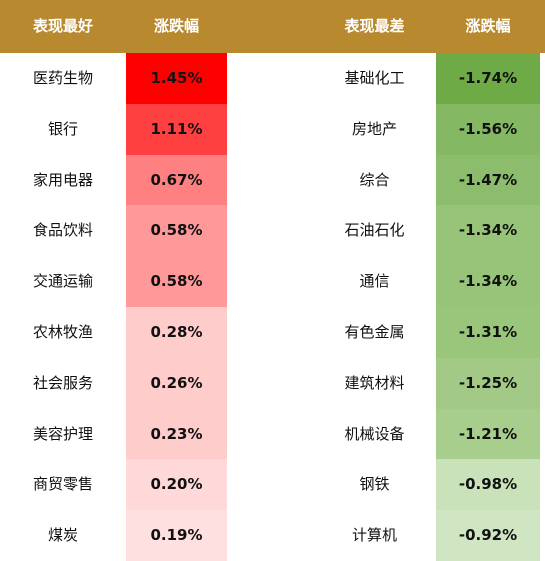  What do you see at coordinates (488, 26) in the screenshot?
I see `worst-change-column-header: 涨跌幅` at bounding box center [488, 26].